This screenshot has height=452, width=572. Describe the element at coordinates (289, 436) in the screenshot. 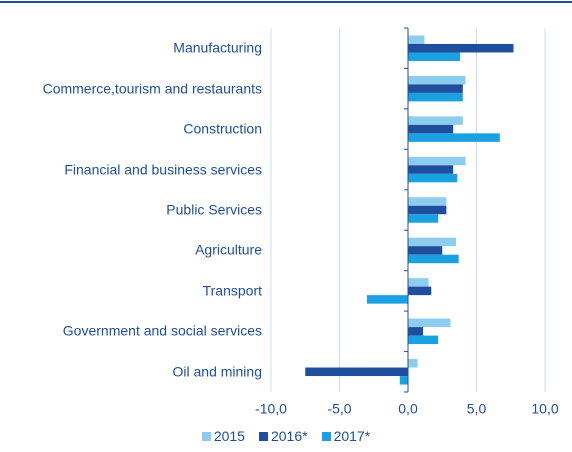

I see `legend-label: 2016*` at that location.